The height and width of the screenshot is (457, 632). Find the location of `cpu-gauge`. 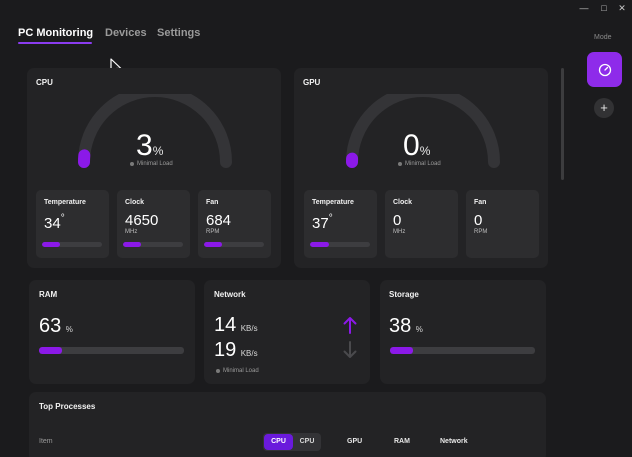

cpu-gauge is located at coordinates (155, 131).